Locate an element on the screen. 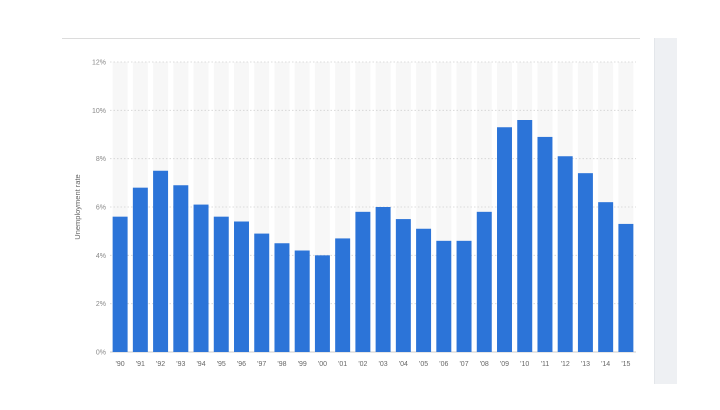  x-tick-label: '07 is located at coordinates (463, 364).